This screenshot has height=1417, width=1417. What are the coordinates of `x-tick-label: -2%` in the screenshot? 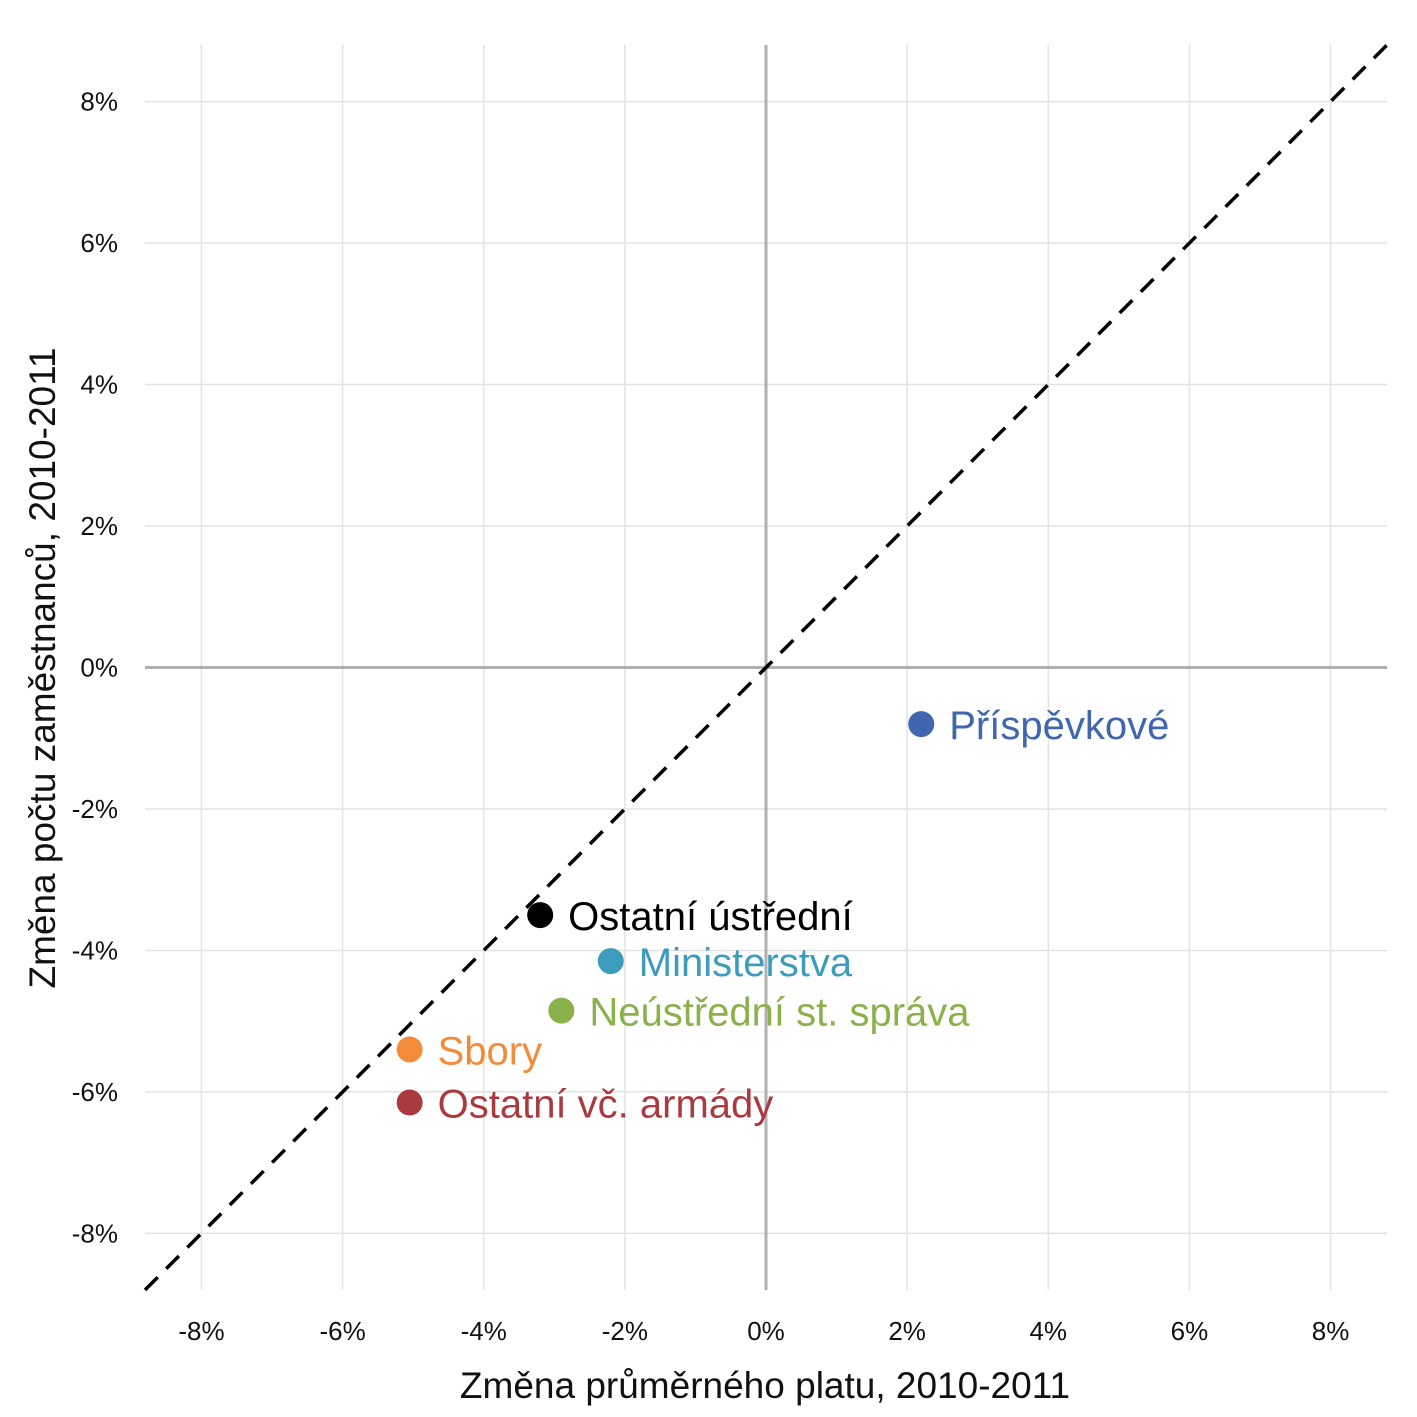 It's located at (625, 1331).